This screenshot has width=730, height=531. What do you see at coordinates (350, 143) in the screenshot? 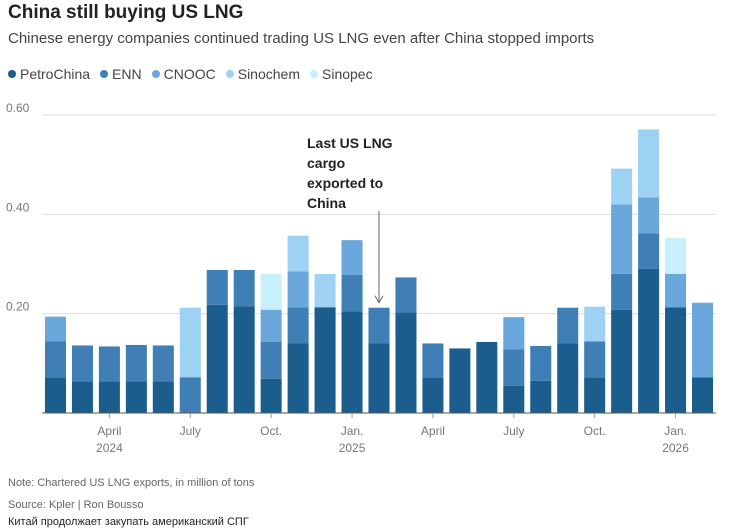
I see `annotation-text: Last US LNG` at bounding box center [350, 143].